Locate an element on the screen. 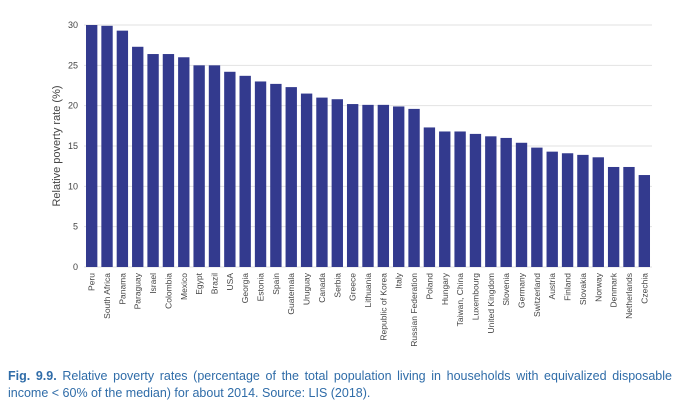 The image size is (680, 416). x-tick-label: Panama is located at coordinates (122, 289).